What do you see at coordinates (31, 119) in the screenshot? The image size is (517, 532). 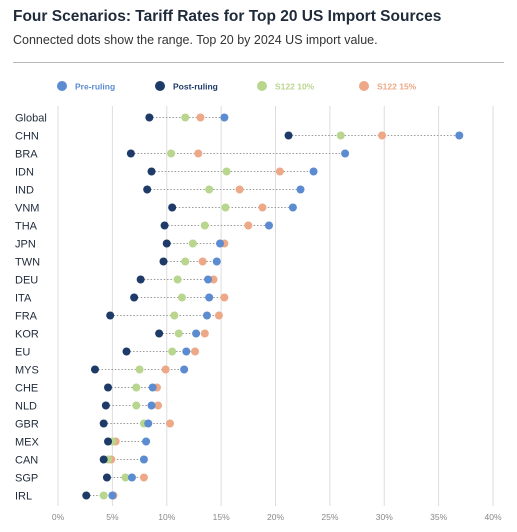 I see `row-label: Global` at bounding box center [31, 119].